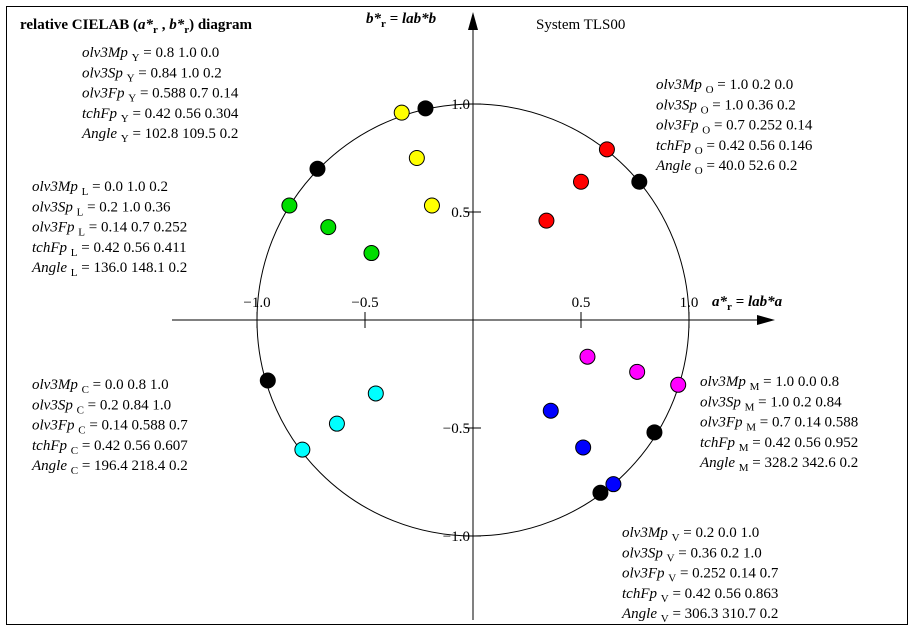  Describe the element at coordinates (100, 386) in the screenshot. I see `annotation-line-C: olv3Mp C = 0.0 0.8 1.0` at that location.